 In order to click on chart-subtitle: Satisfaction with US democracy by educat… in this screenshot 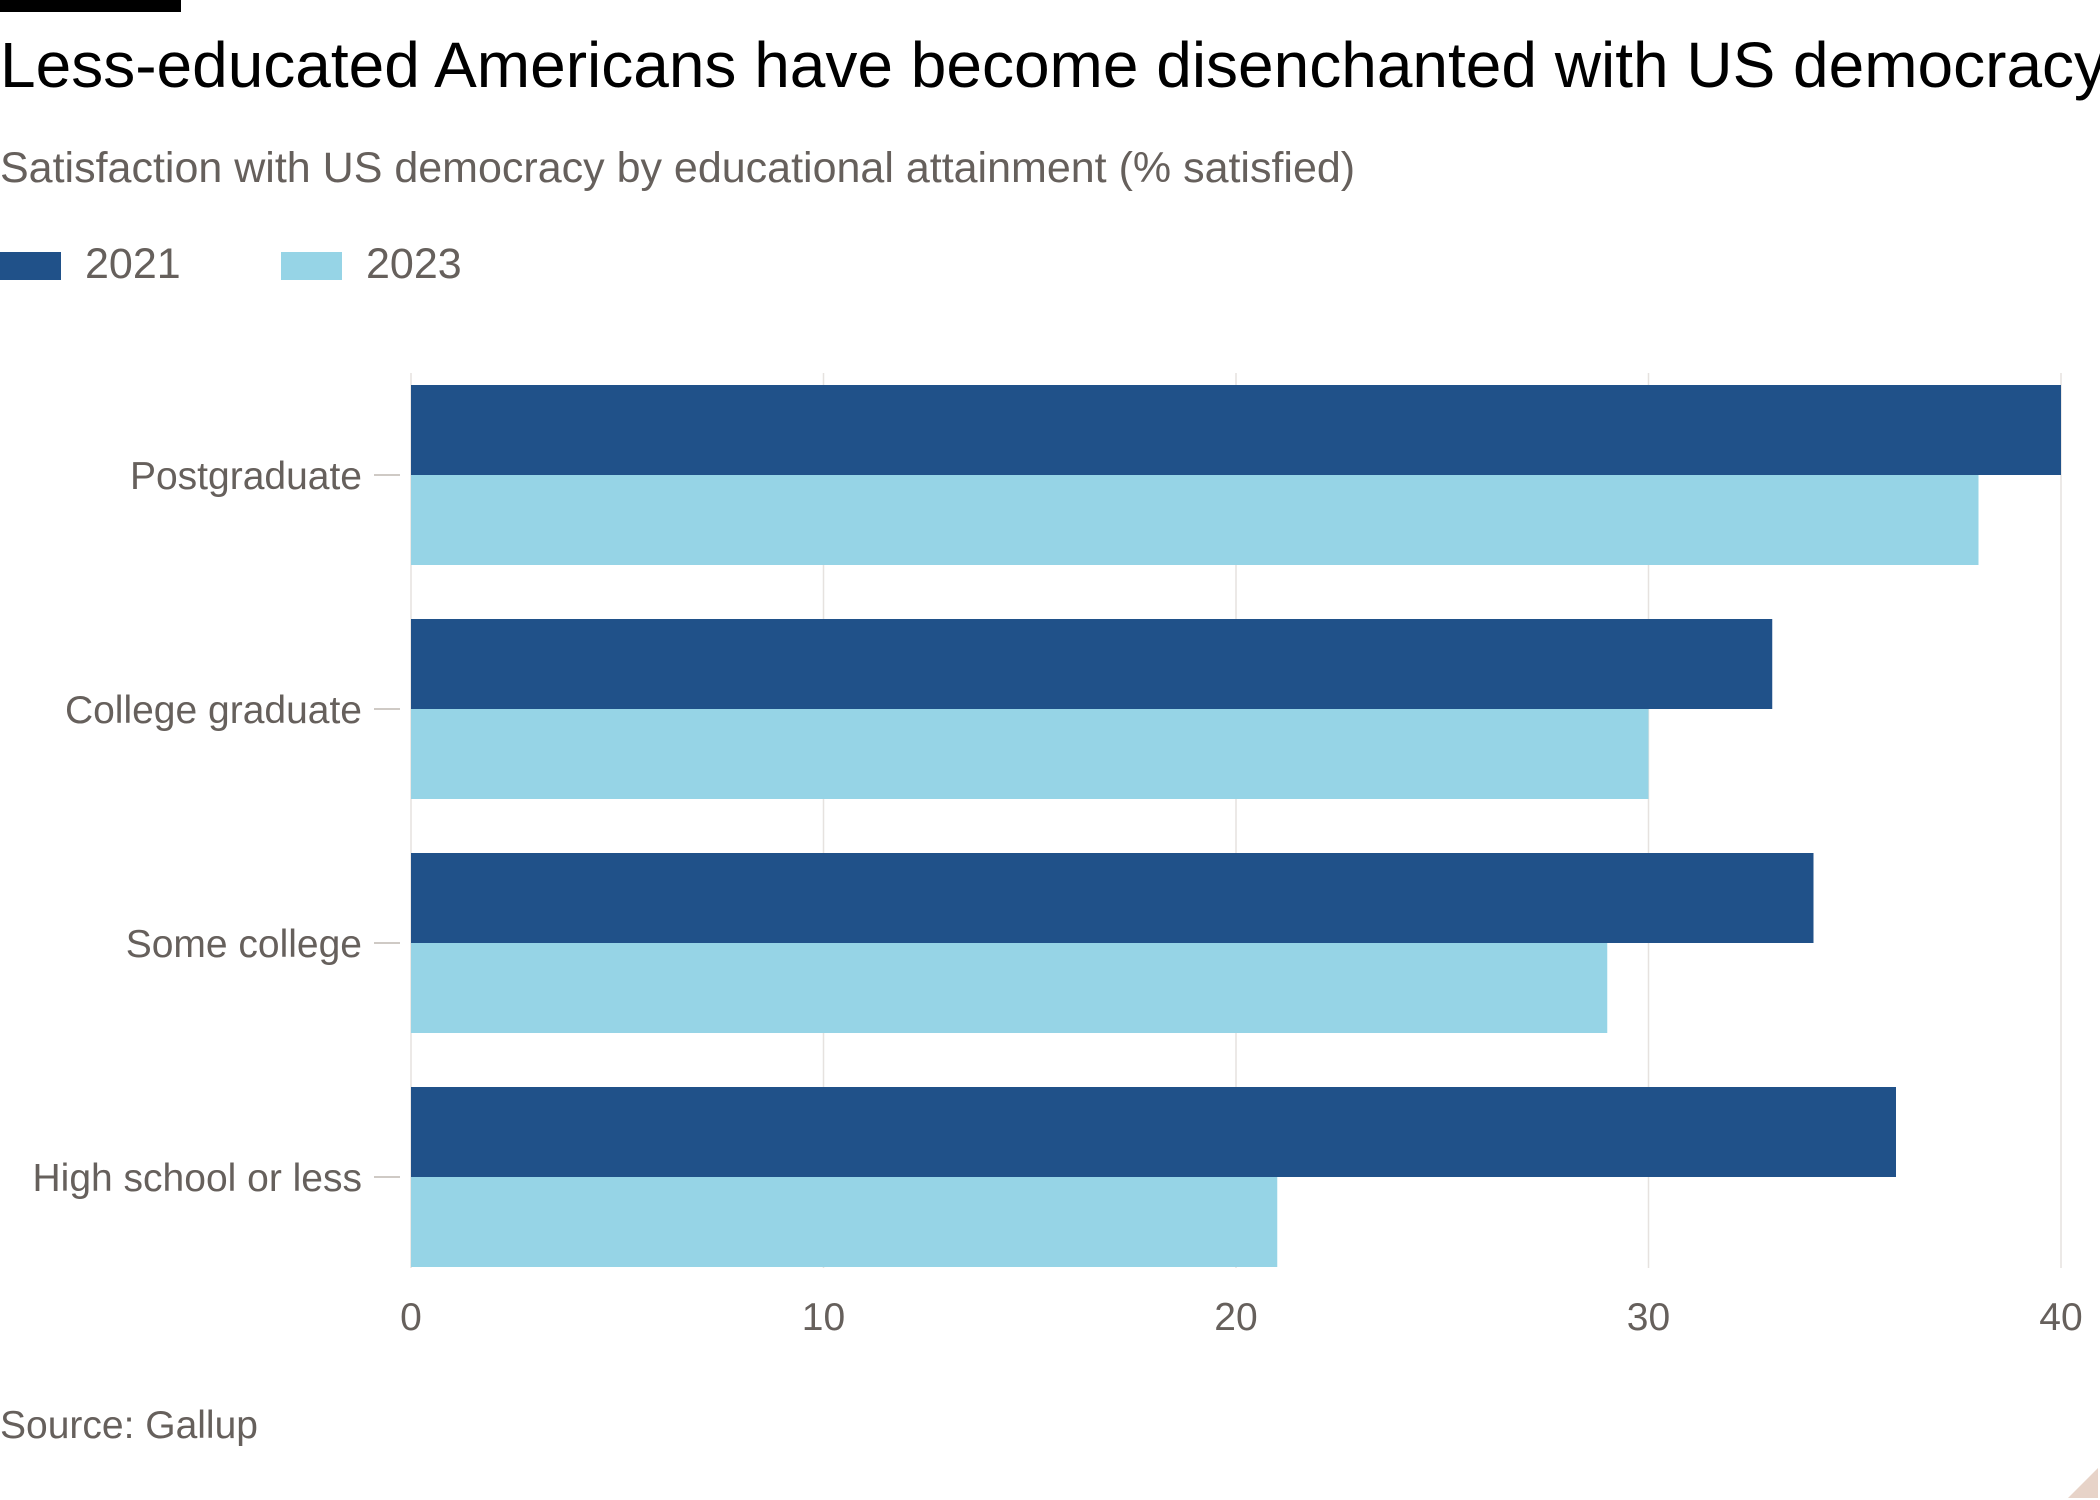, I will do `click(678, 168)`.